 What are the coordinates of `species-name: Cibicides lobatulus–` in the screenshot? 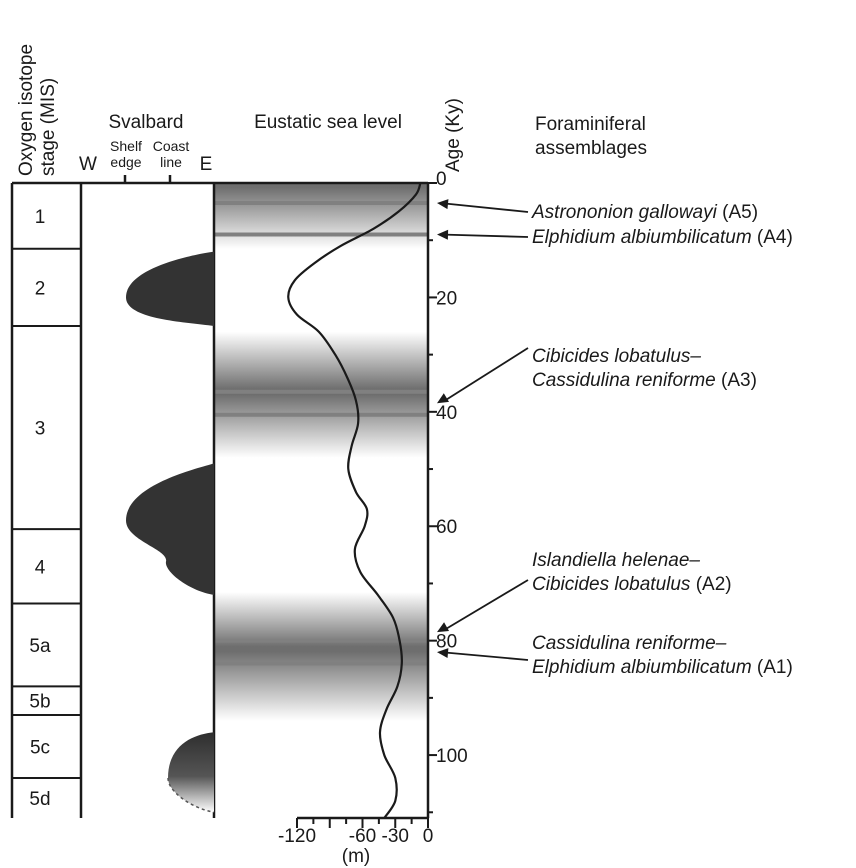 It's located at (616, 356).